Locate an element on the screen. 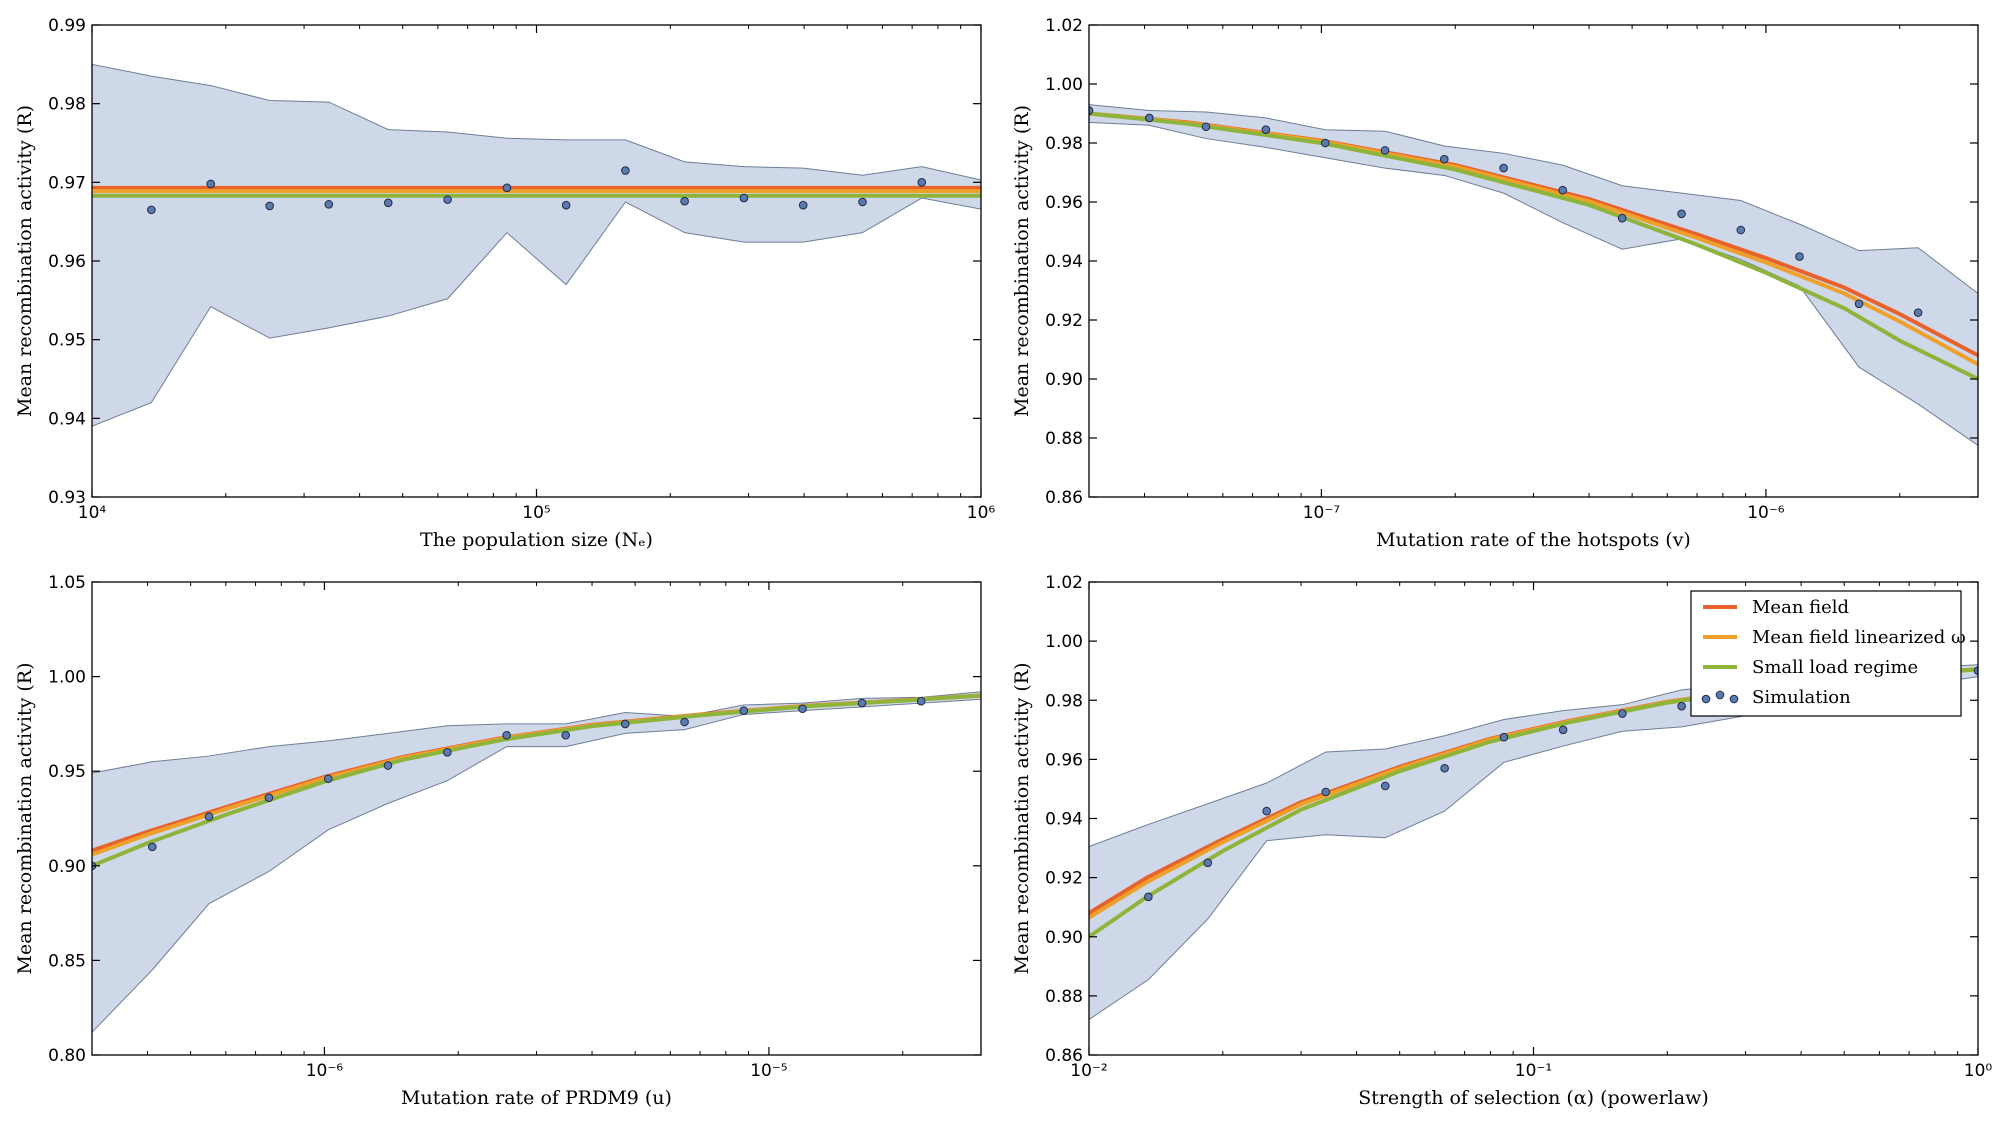 Image resolution: width=2000 pixels, height=1125 pixels. legend-swatch-simulation is located at coordinates (1720, 697).